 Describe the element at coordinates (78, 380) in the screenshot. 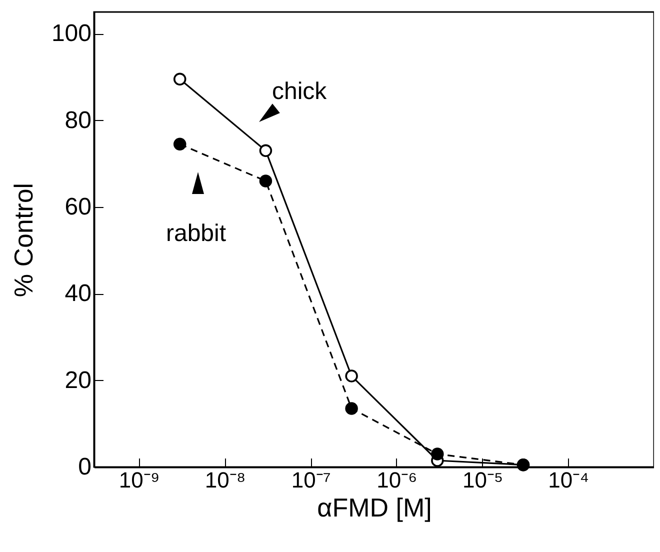

I see `y-tick-label: 20` at that location.